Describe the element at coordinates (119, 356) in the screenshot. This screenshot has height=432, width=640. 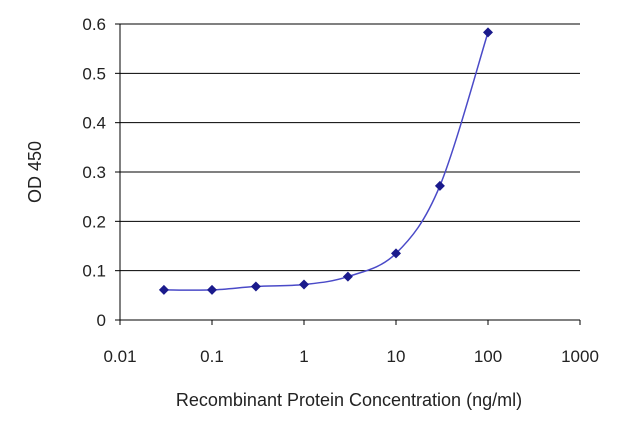
I see `x-tick-label: 0.01` at that location.